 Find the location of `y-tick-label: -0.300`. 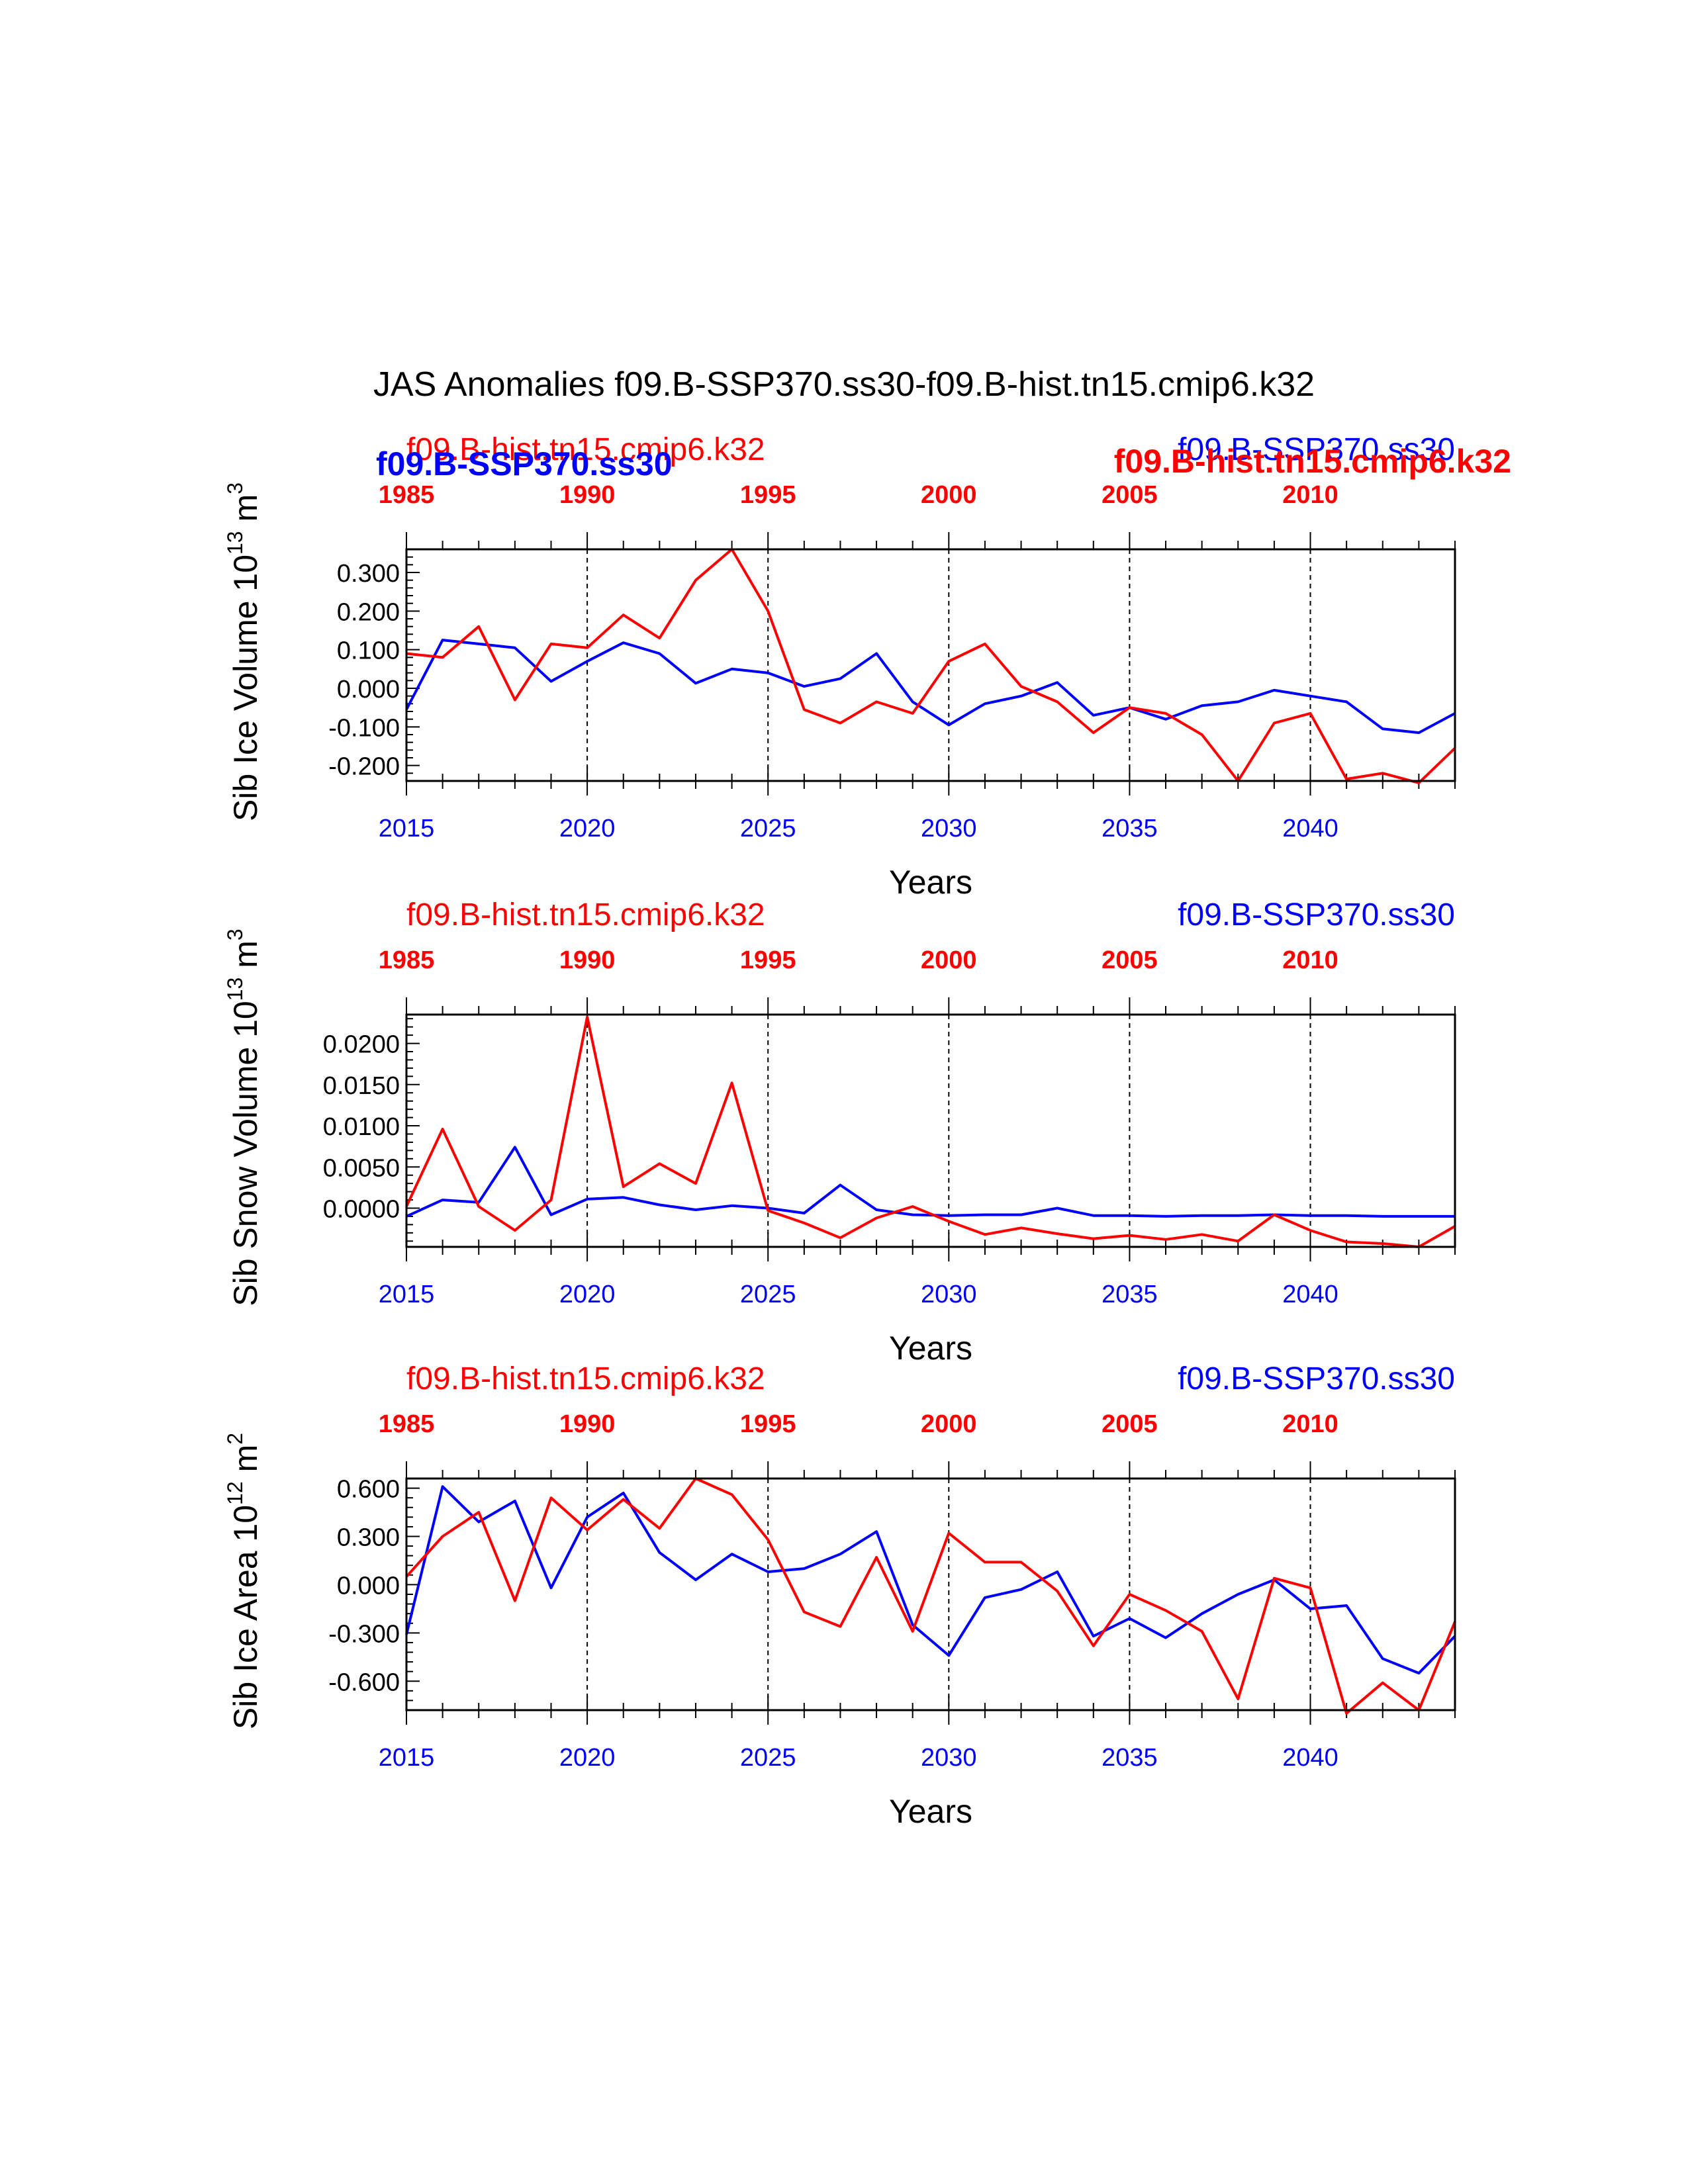

y-tick-label: -0.300 is located at coordinates (364, 1634).